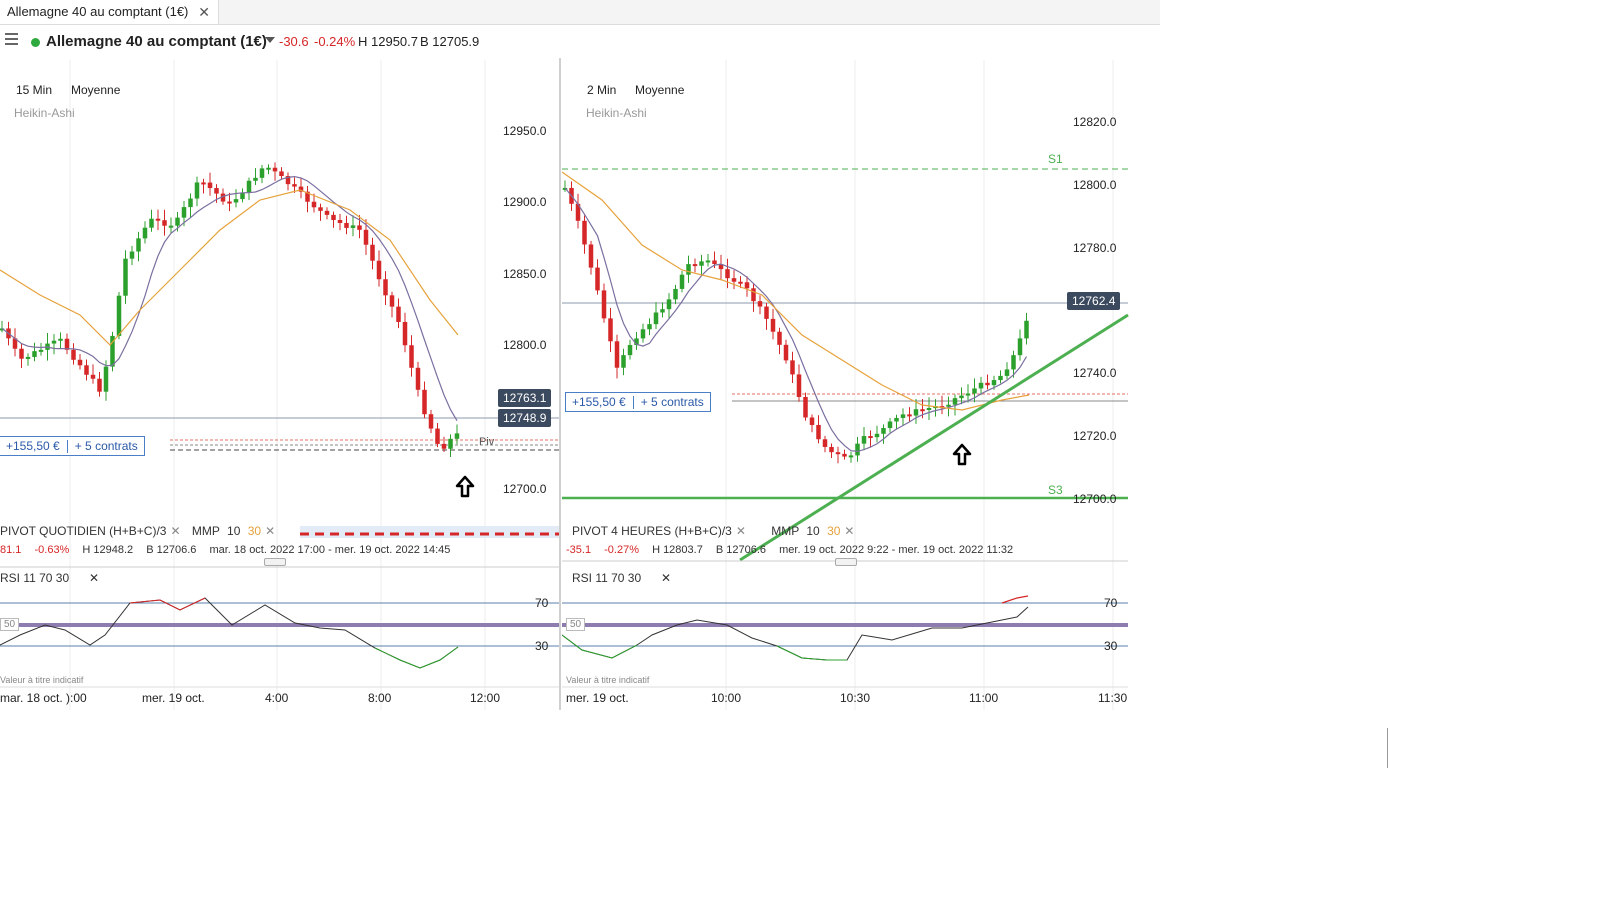 This screenshot has height=900, width=1600. What do you see at coordinates (616, 113) in the screenshot?
I see `right-chart-style: Heikin-Ashi` at bounding box center [616, 113].